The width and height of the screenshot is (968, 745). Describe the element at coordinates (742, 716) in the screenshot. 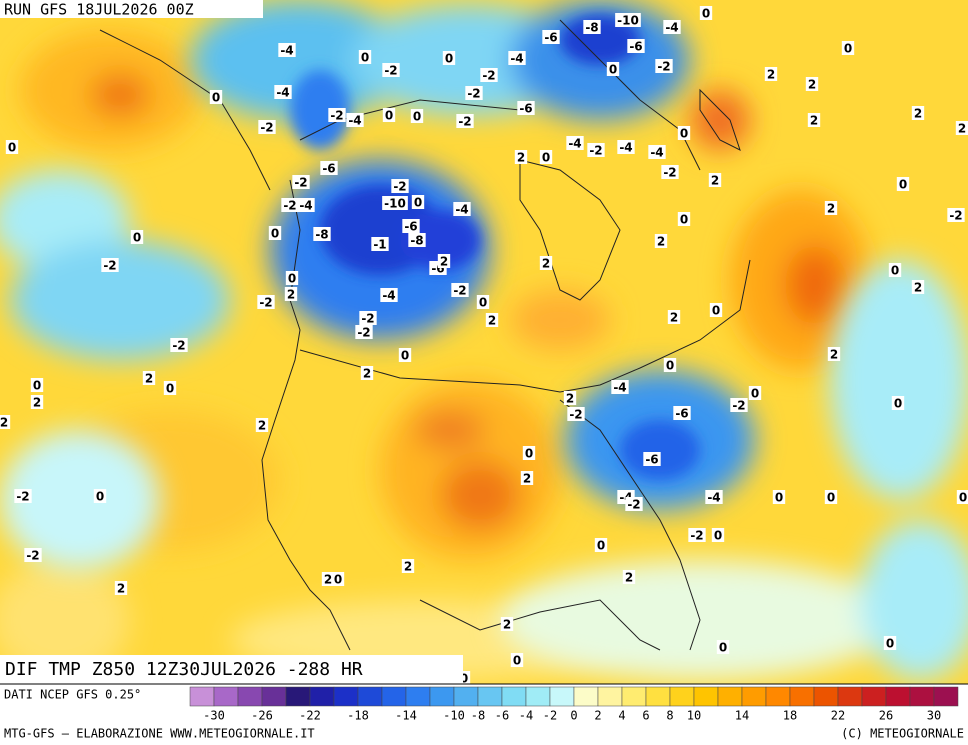

I see `colorbar-label: 14` at that location.